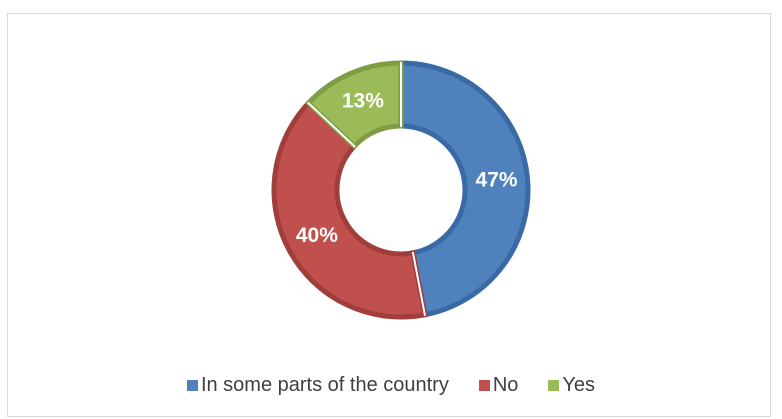  I want to click on donut-slice-in-some-parts, so click(464, 189).